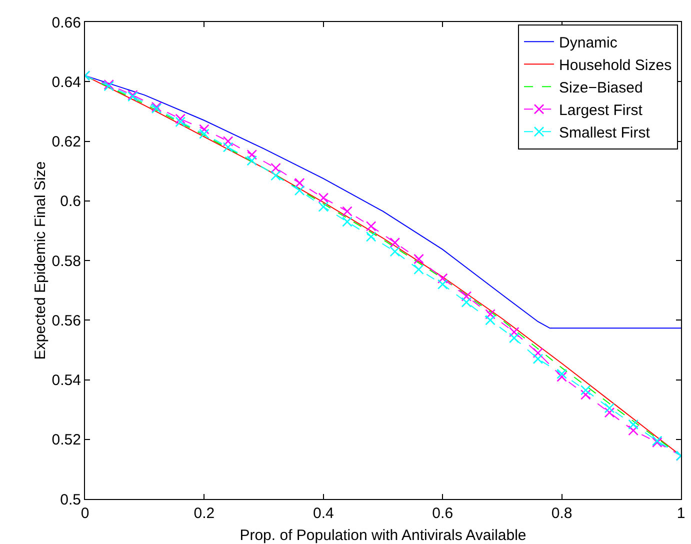  Describe the element at coordinates (588, 43) in the screenshot. I see `legend-label: Dynamic` at that location.